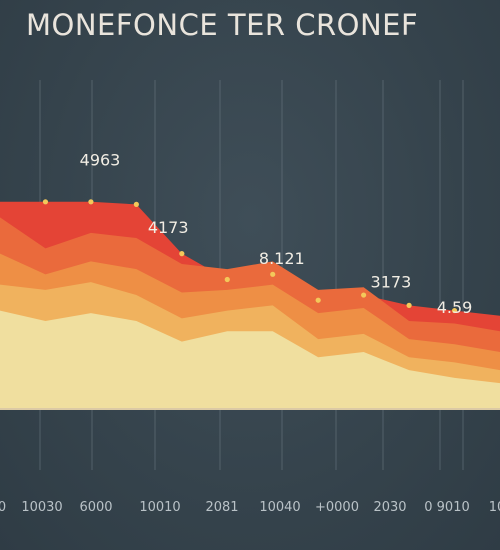 The height and width of the screenshot is (550, 500). I want to click on x-tick-label-9: 10, so click(494, 507).